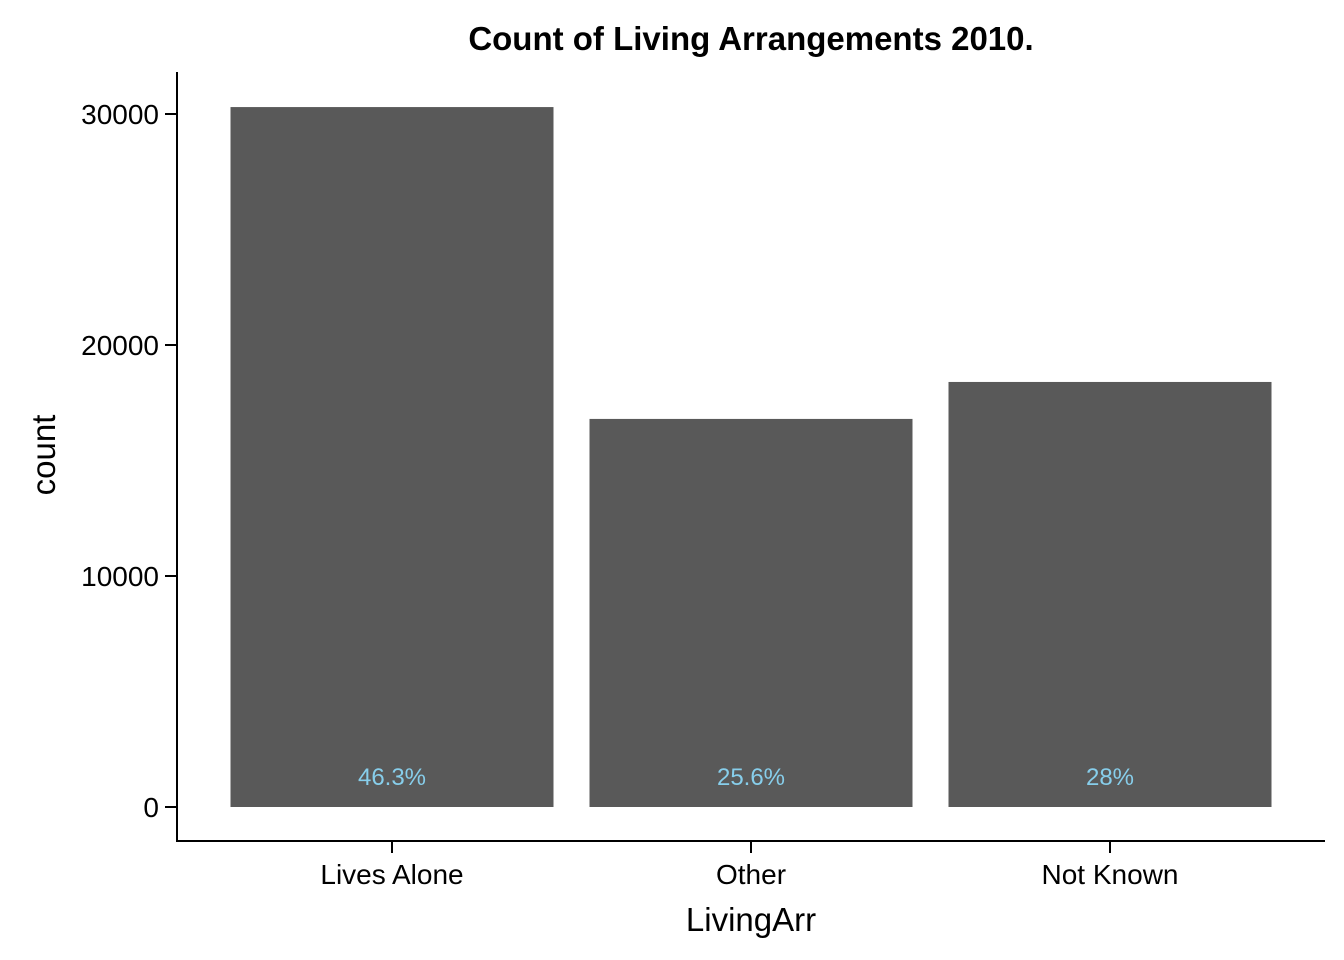  I want to click on data-label: 28%, so click(1110, 777).